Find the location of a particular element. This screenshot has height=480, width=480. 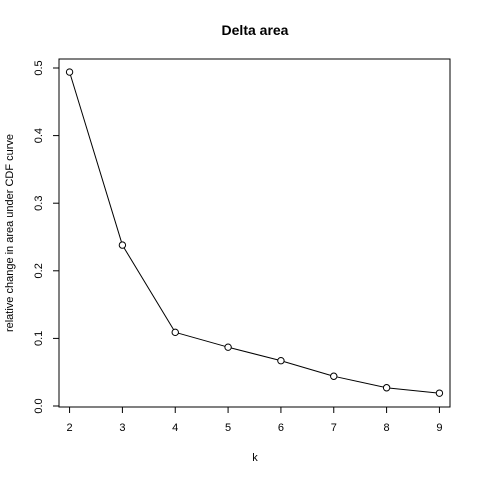

y-tick-label: 0.0 is located at coordinates (39, 405).